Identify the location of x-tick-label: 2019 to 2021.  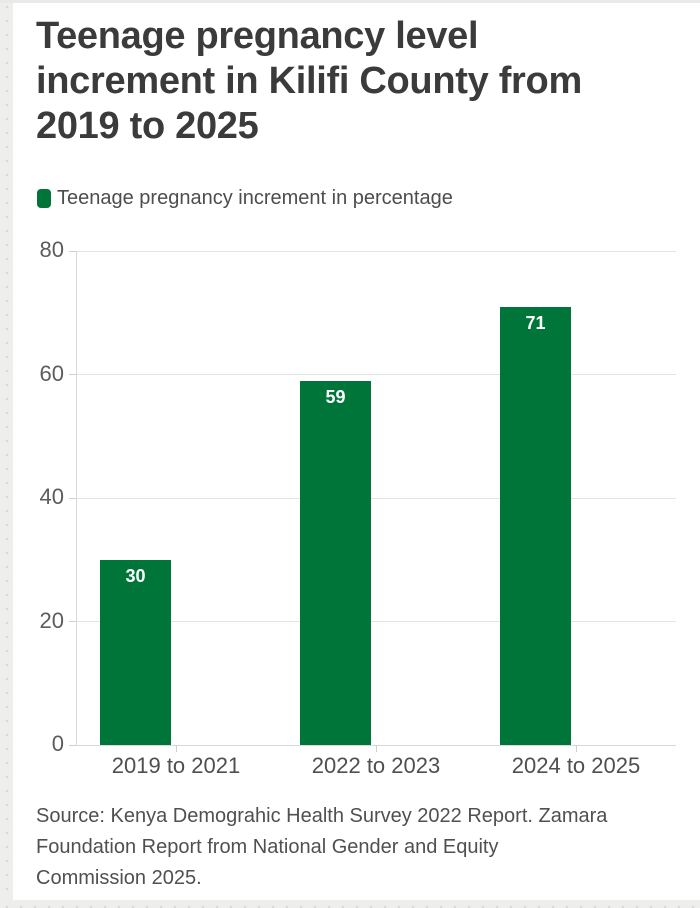
(176, 765).